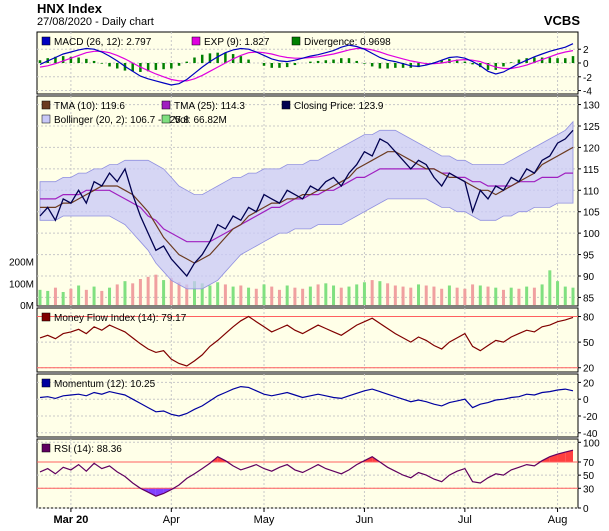 This screenshot has height=531, width=609. I want to click on momentum-legend-label-0: Momentum (12): 10.25, so click(105, 384).